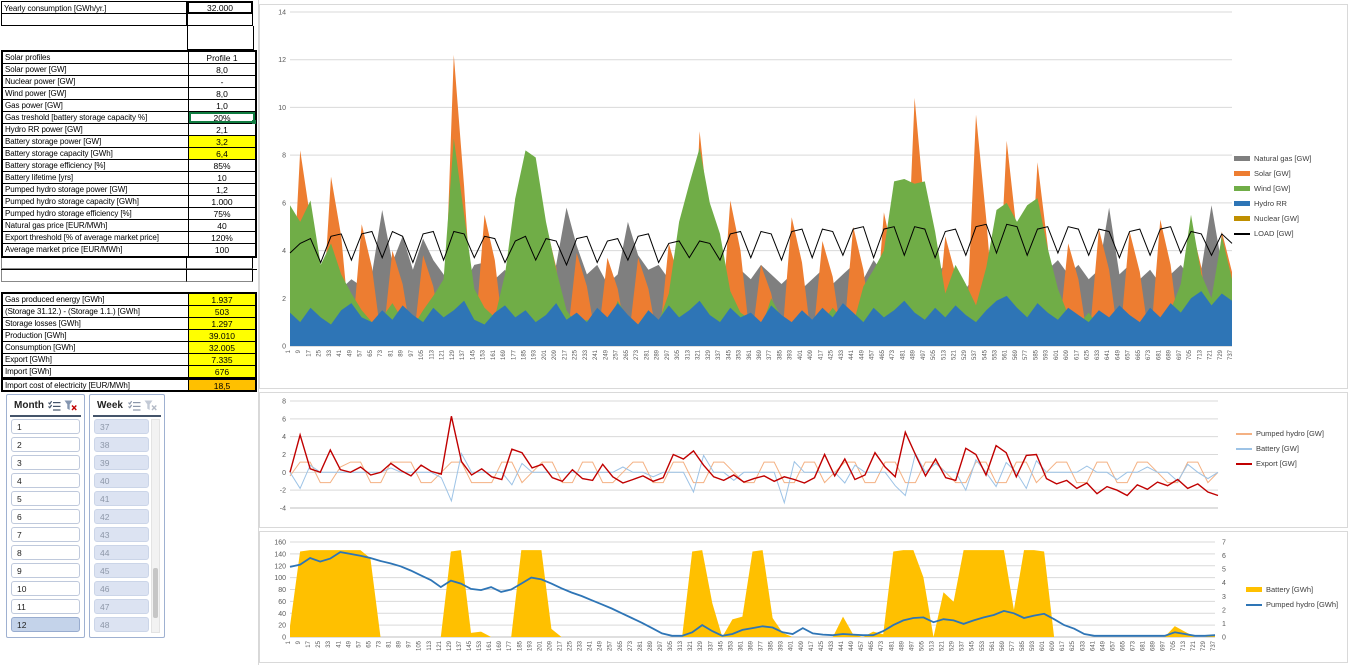  What do you see at coordinates (121, 588) in the screenshot?
I see `slicer-item-week-46: 46` at bounding box center [121, 588].